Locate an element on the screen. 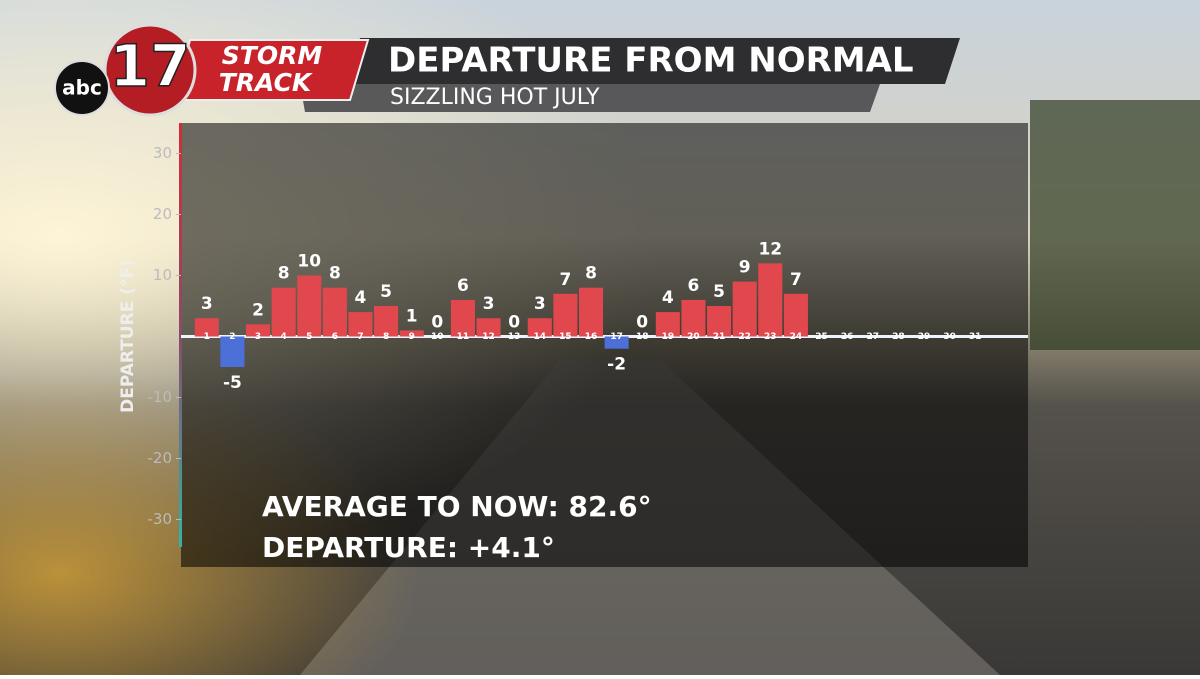 The image size is (1200, 679). x-tick-label: 26 is located at coordinates (847, 337).